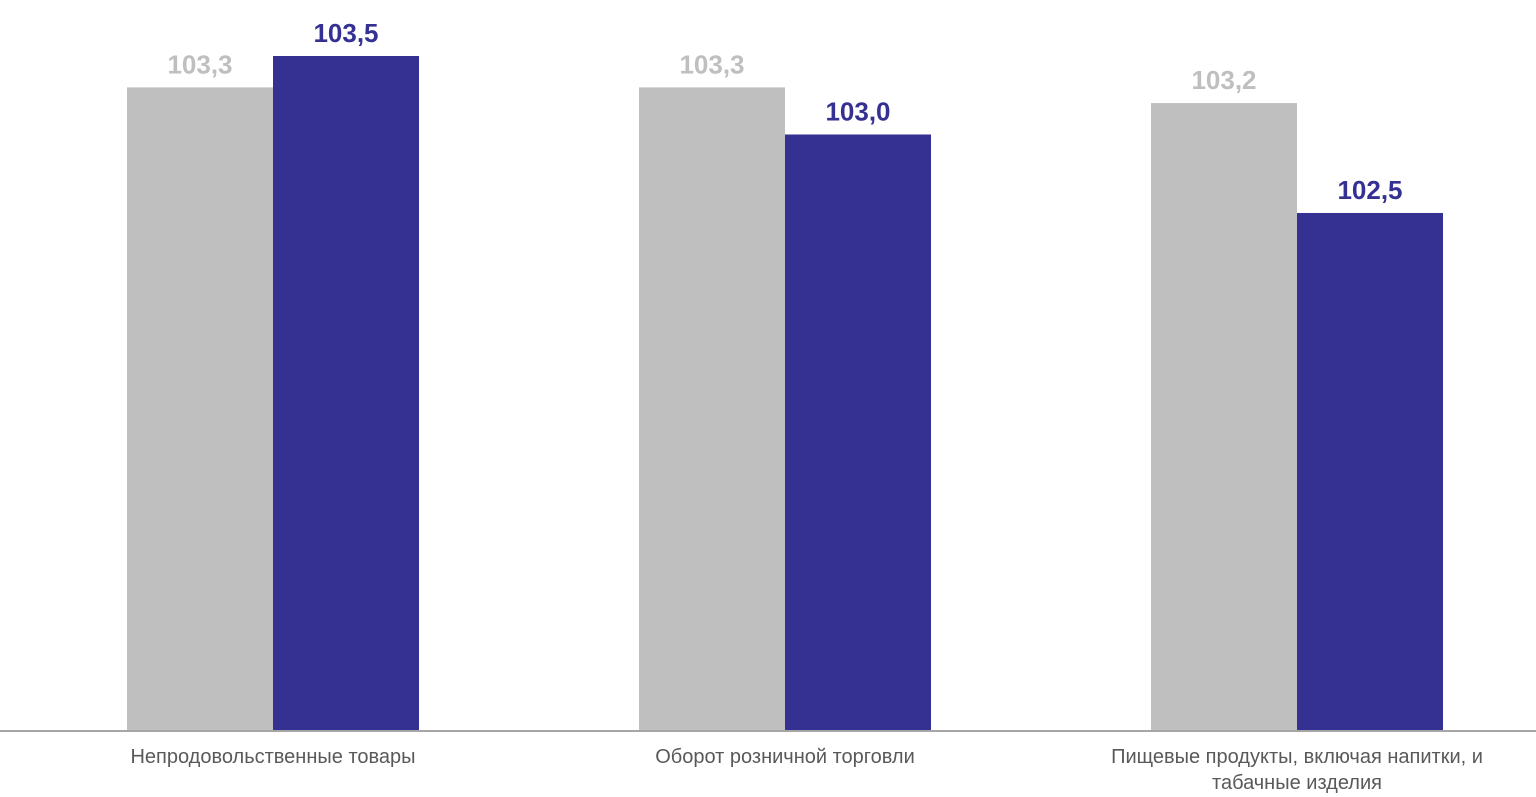  I want to click on value-label-s2-c1: 103,5, so click(345, 33).